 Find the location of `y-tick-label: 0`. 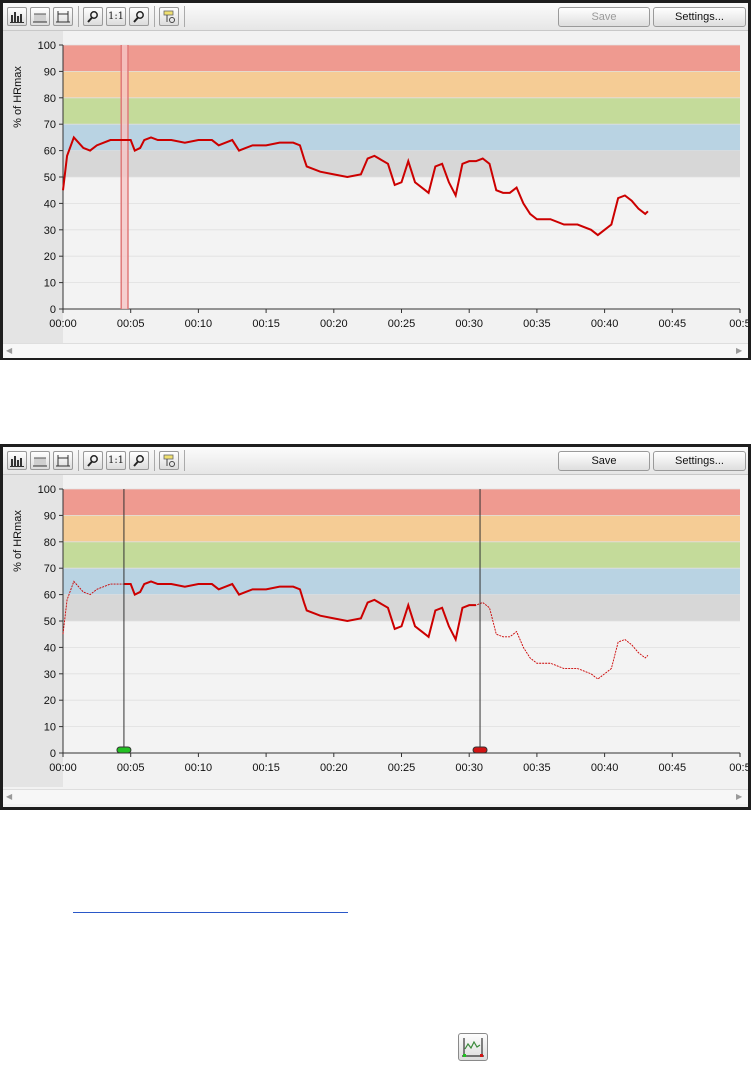

y-tick-label: 0 is located at coordinates (53, 310).